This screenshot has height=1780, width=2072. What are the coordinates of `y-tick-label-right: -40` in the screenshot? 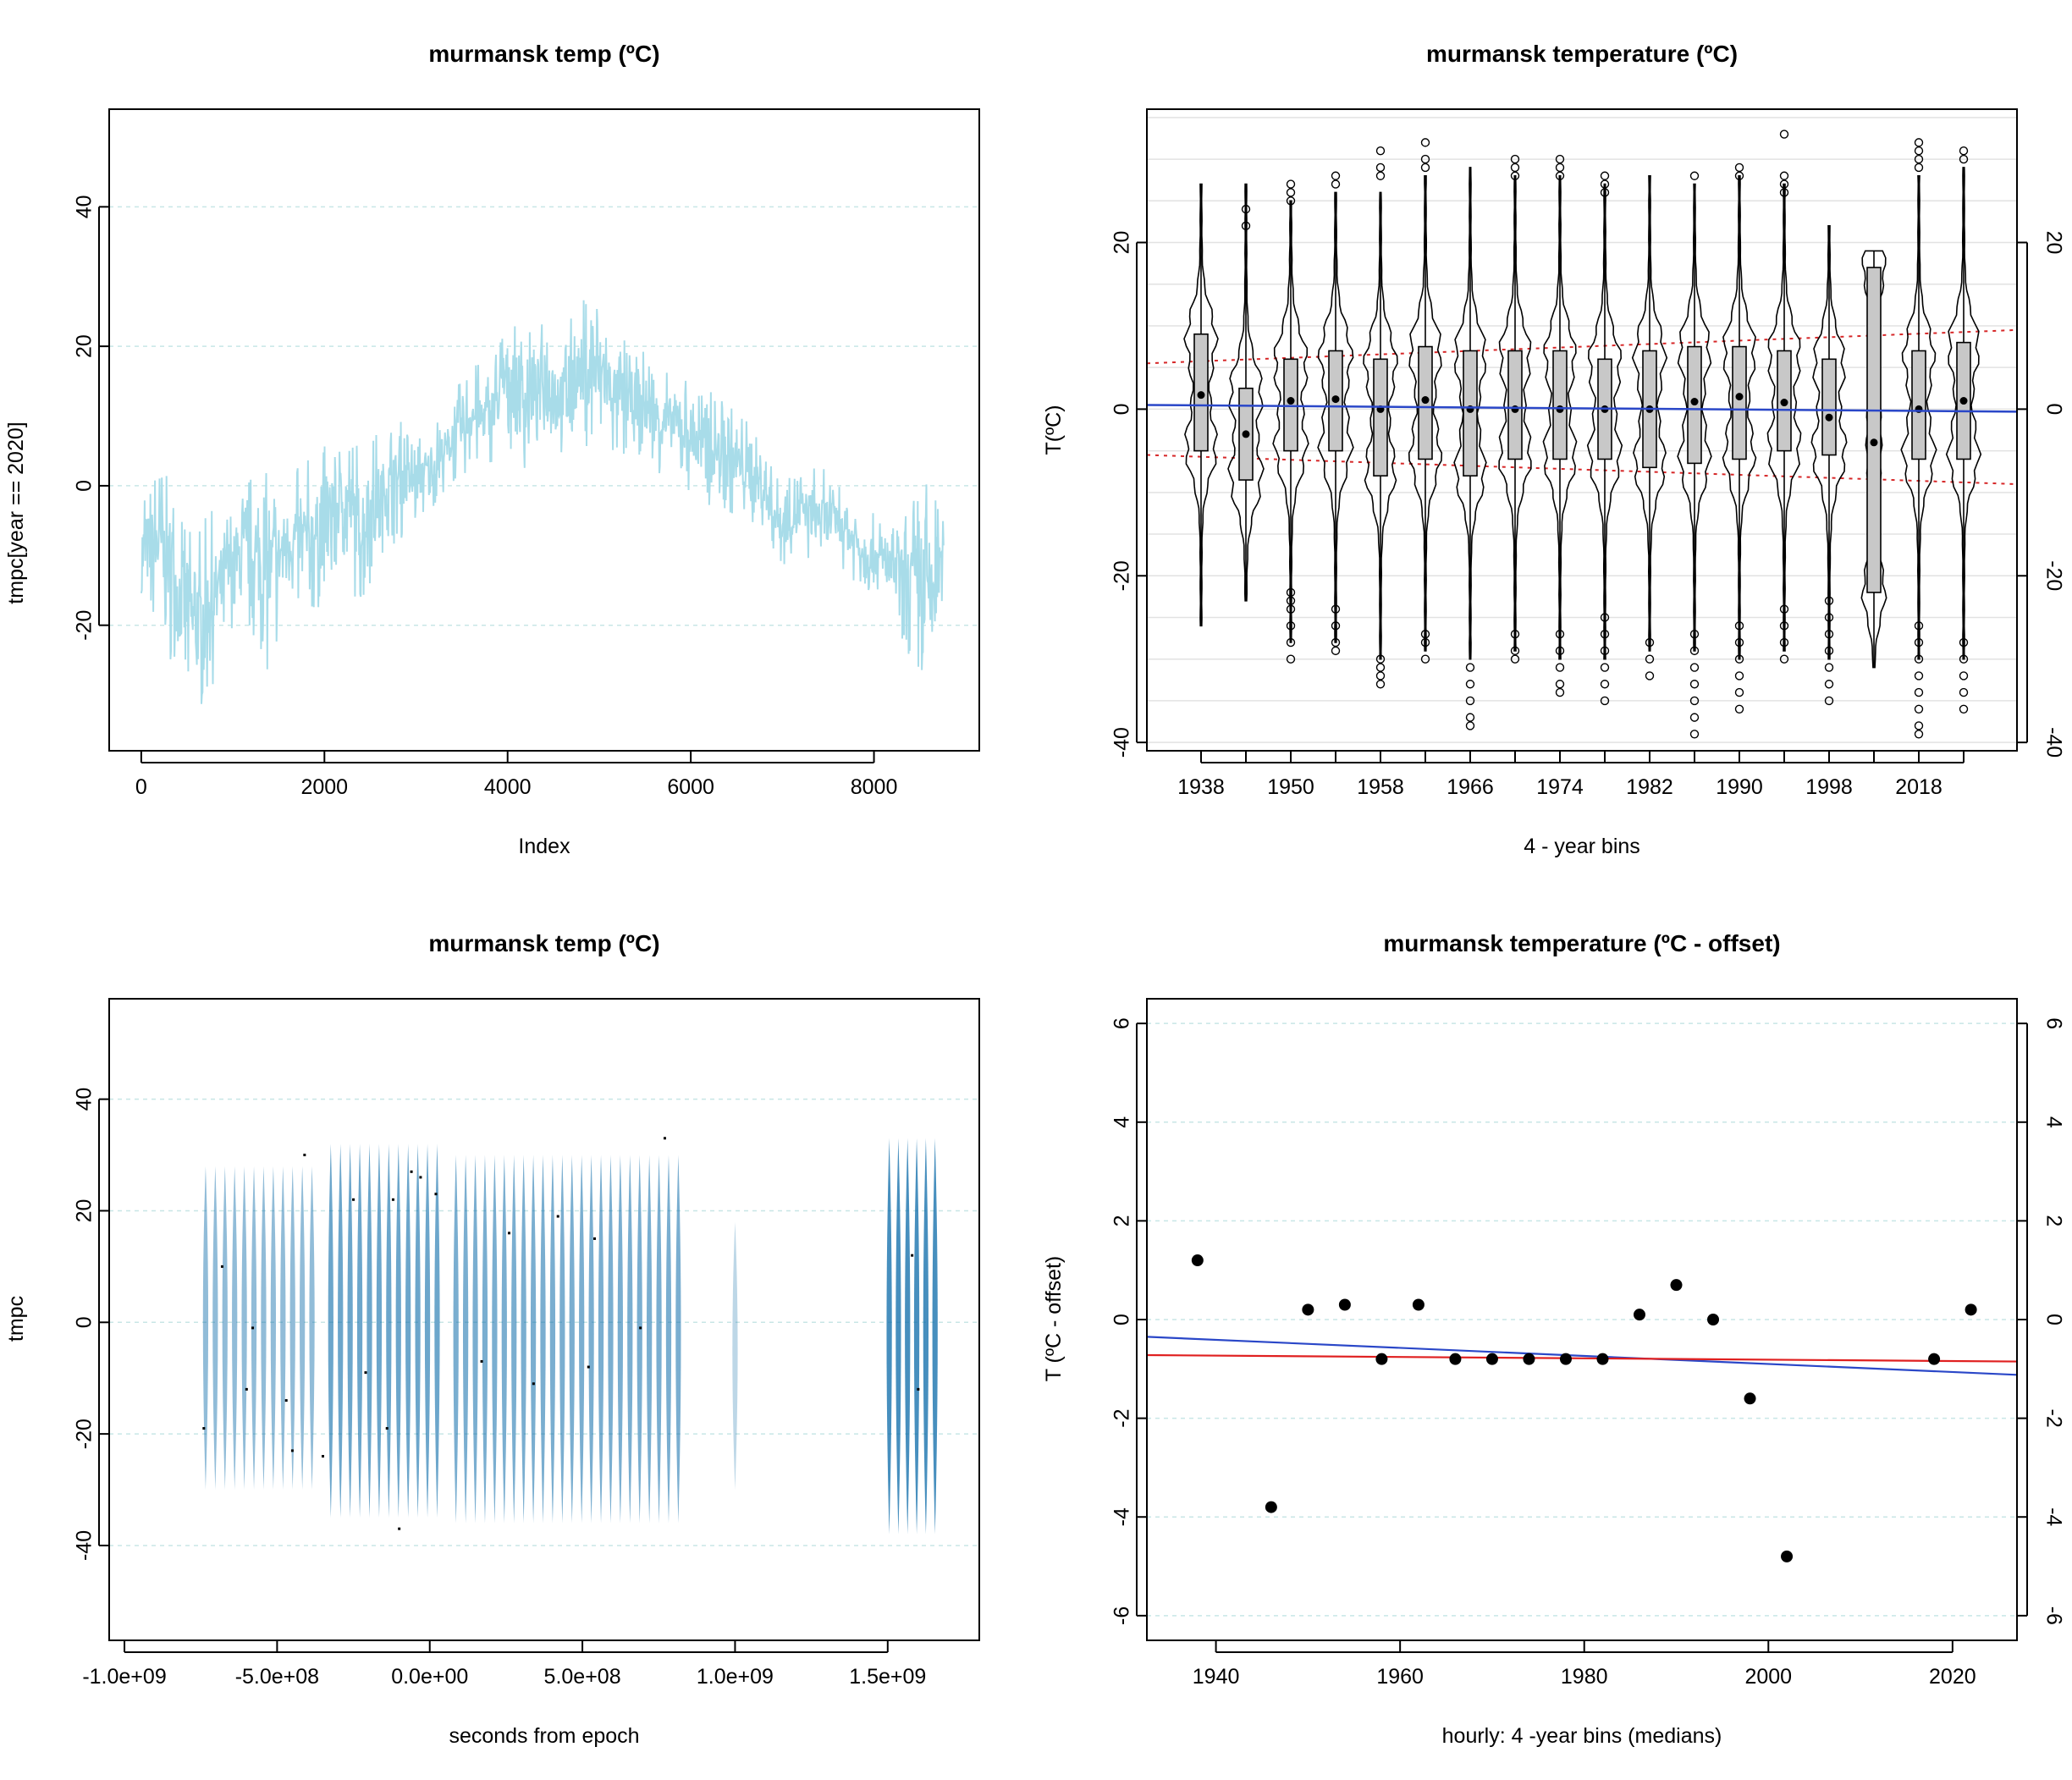 It's located at (2053, 742).